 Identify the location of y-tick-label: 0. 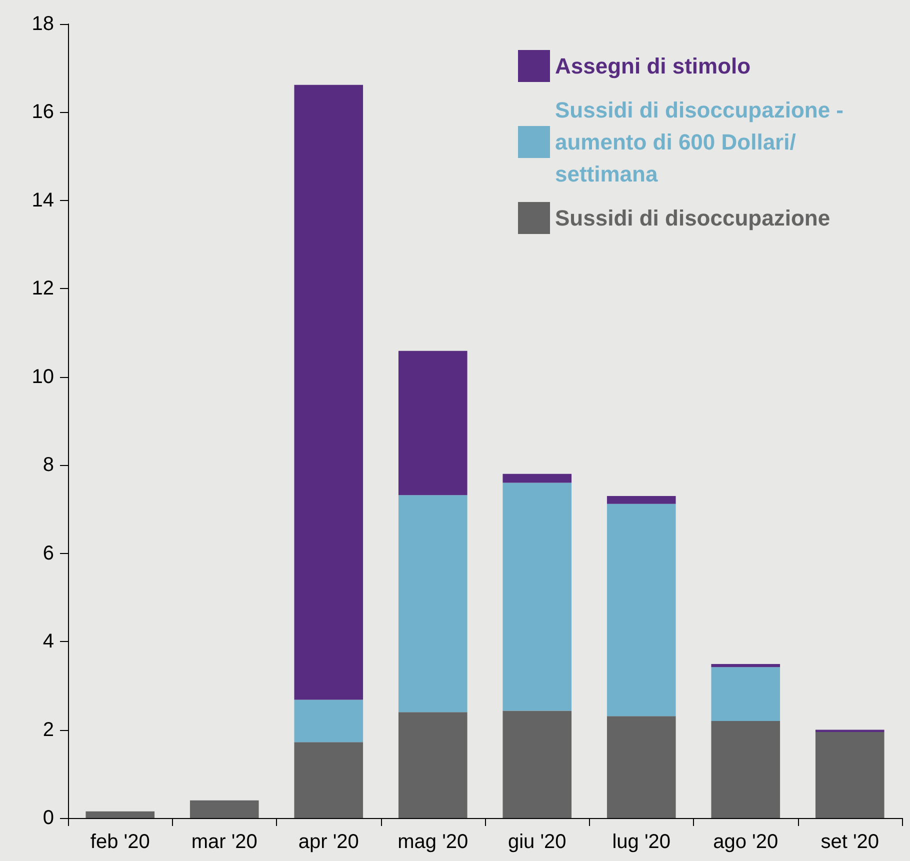
(48, 818).